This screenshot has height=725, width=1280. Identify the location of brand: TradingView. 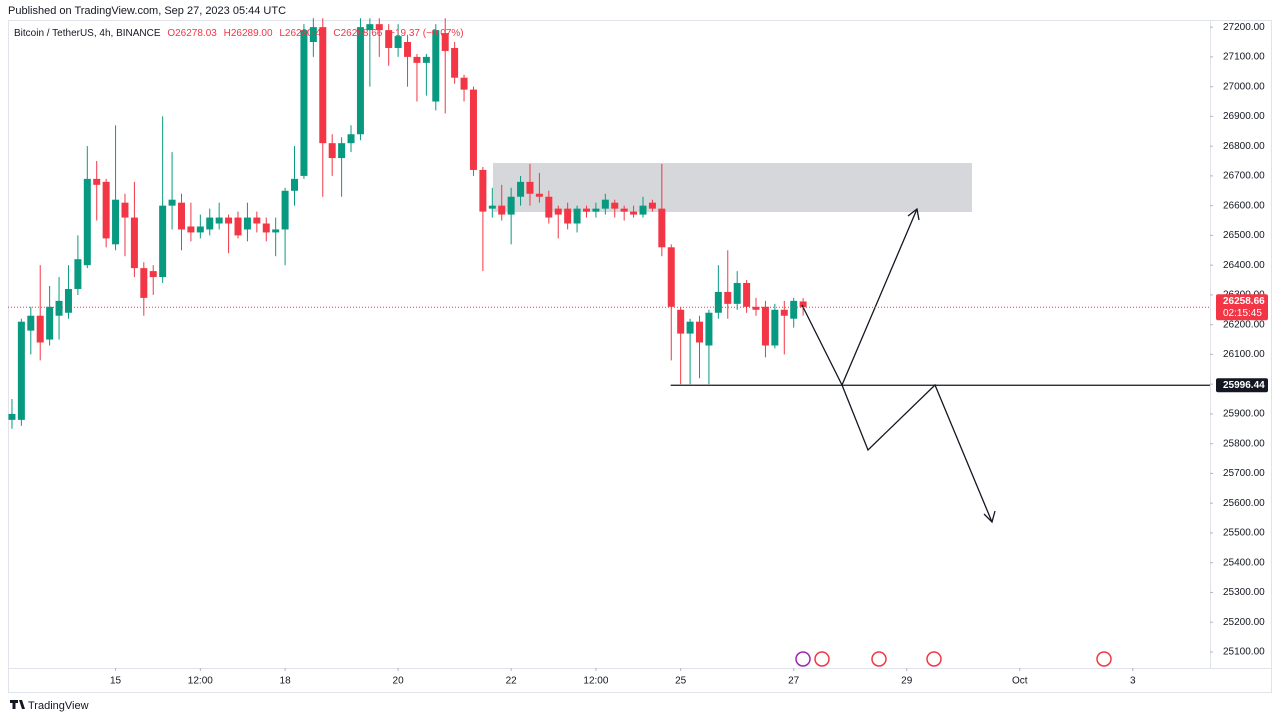
(58, 706).